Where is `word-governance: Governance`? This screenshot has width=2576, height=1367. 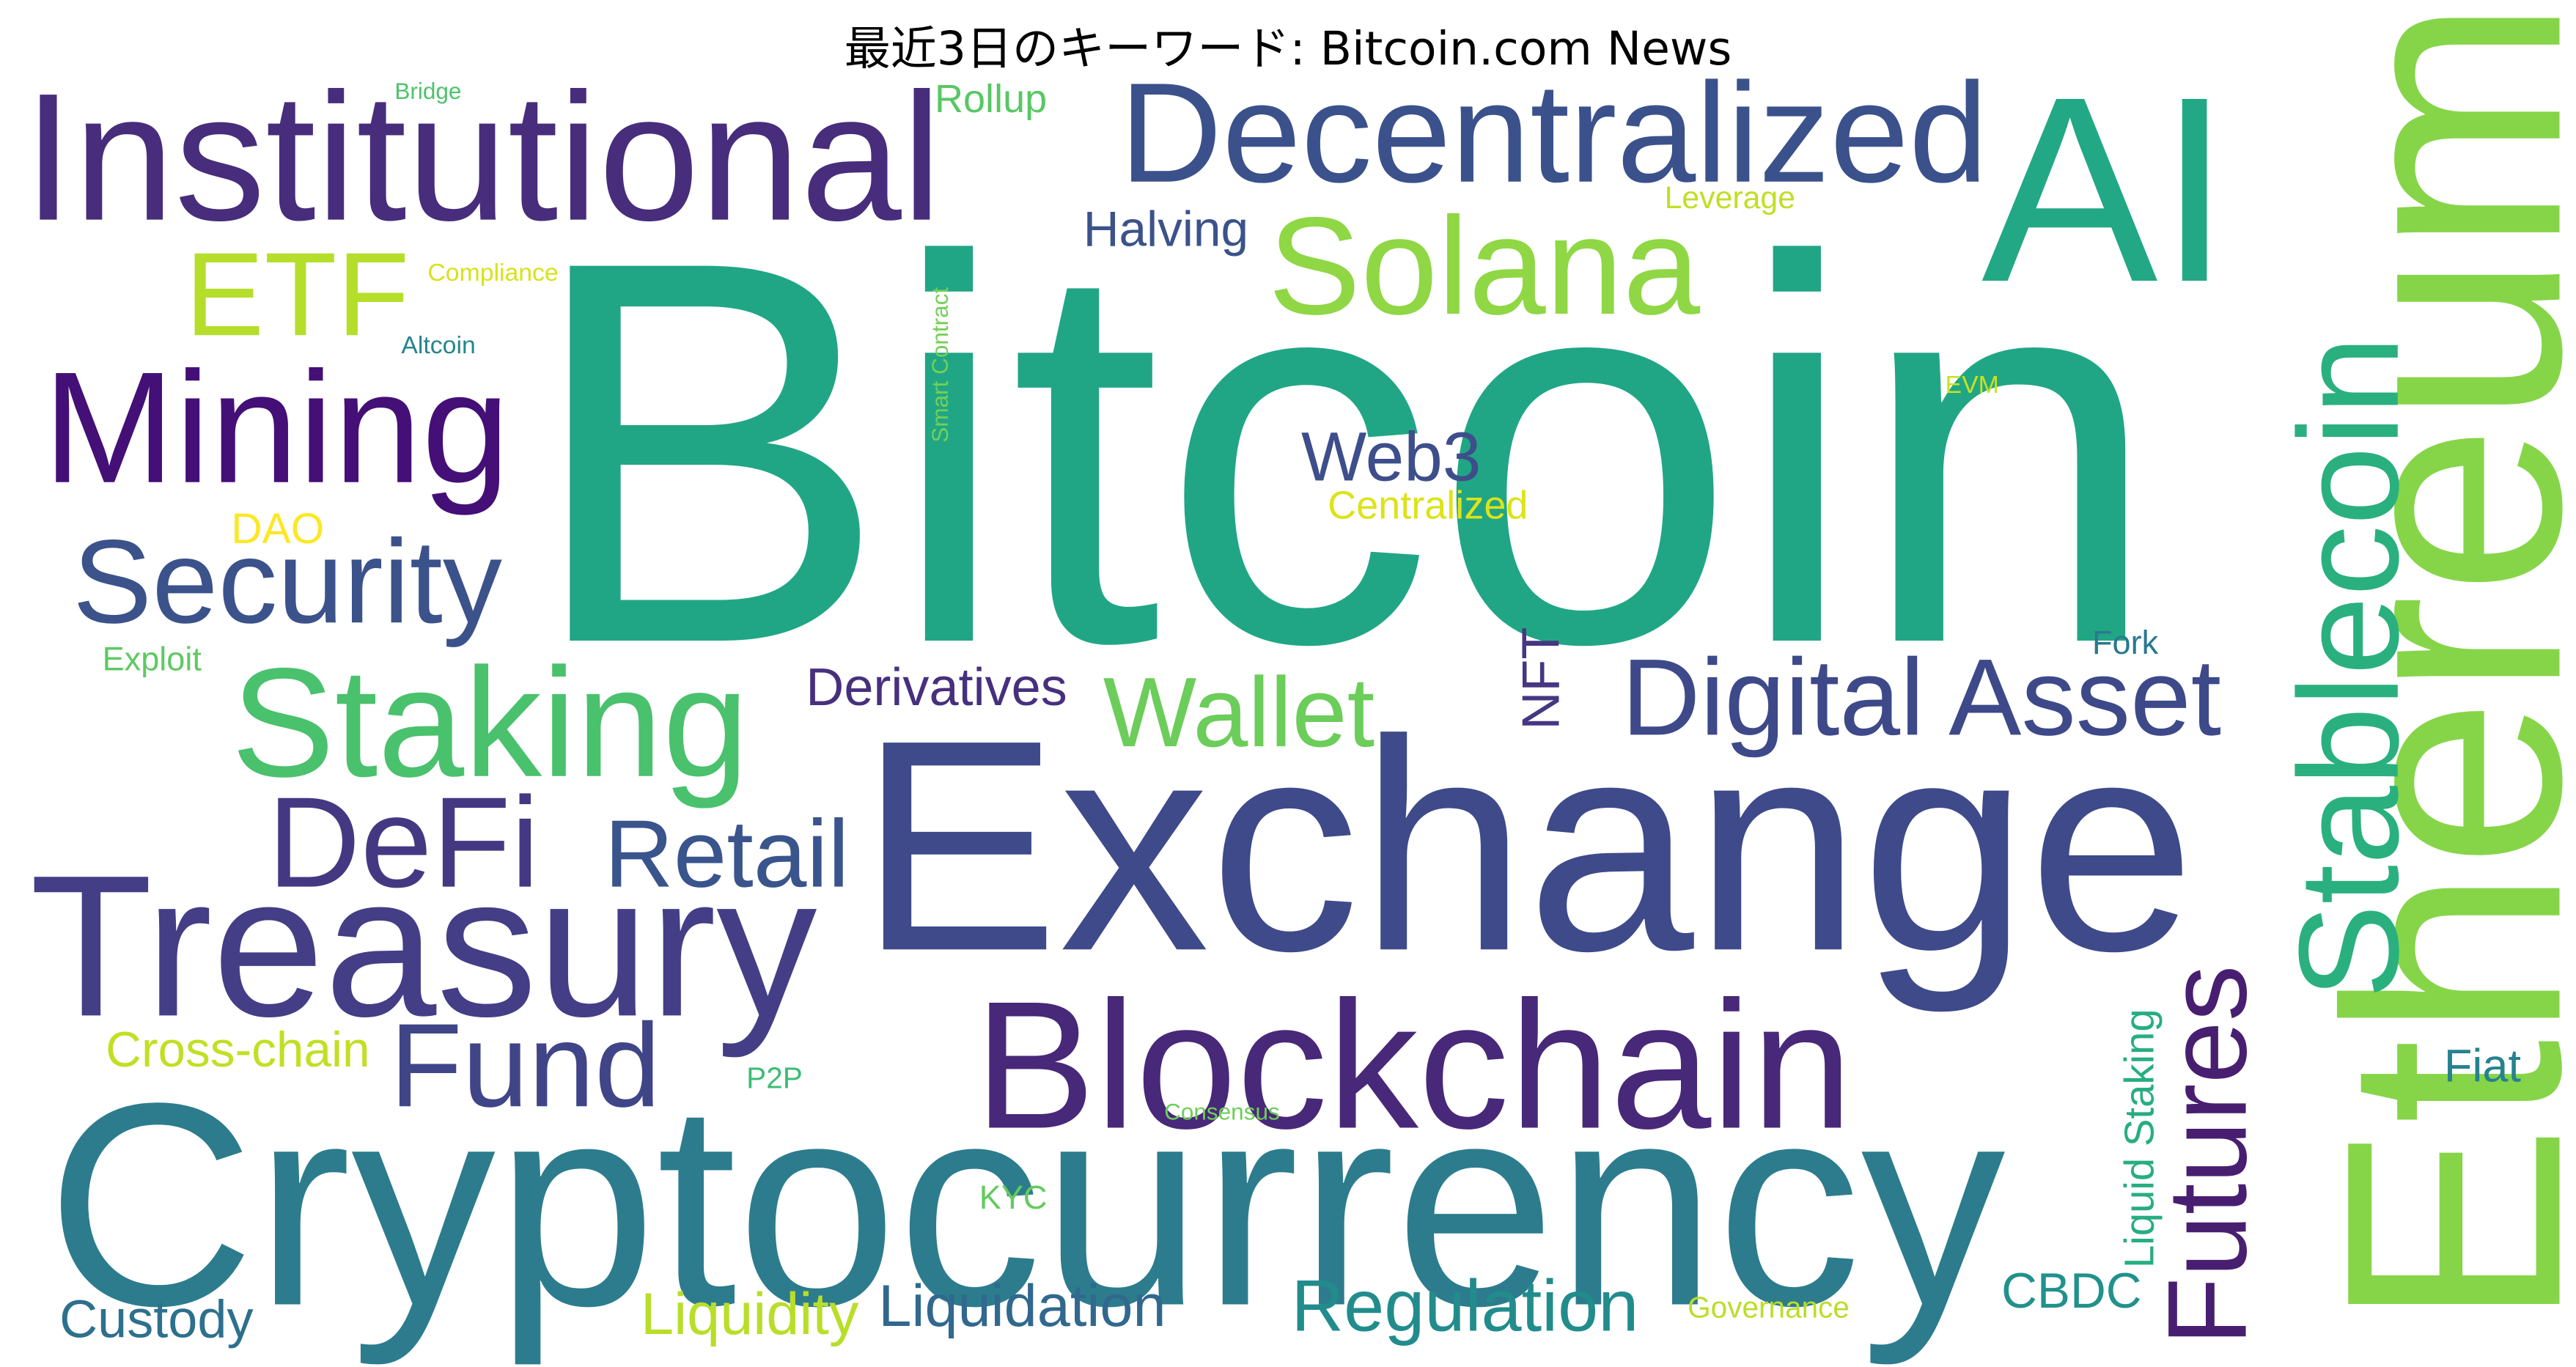
word-governance: Governance is located at coordinates (1769, 1307).